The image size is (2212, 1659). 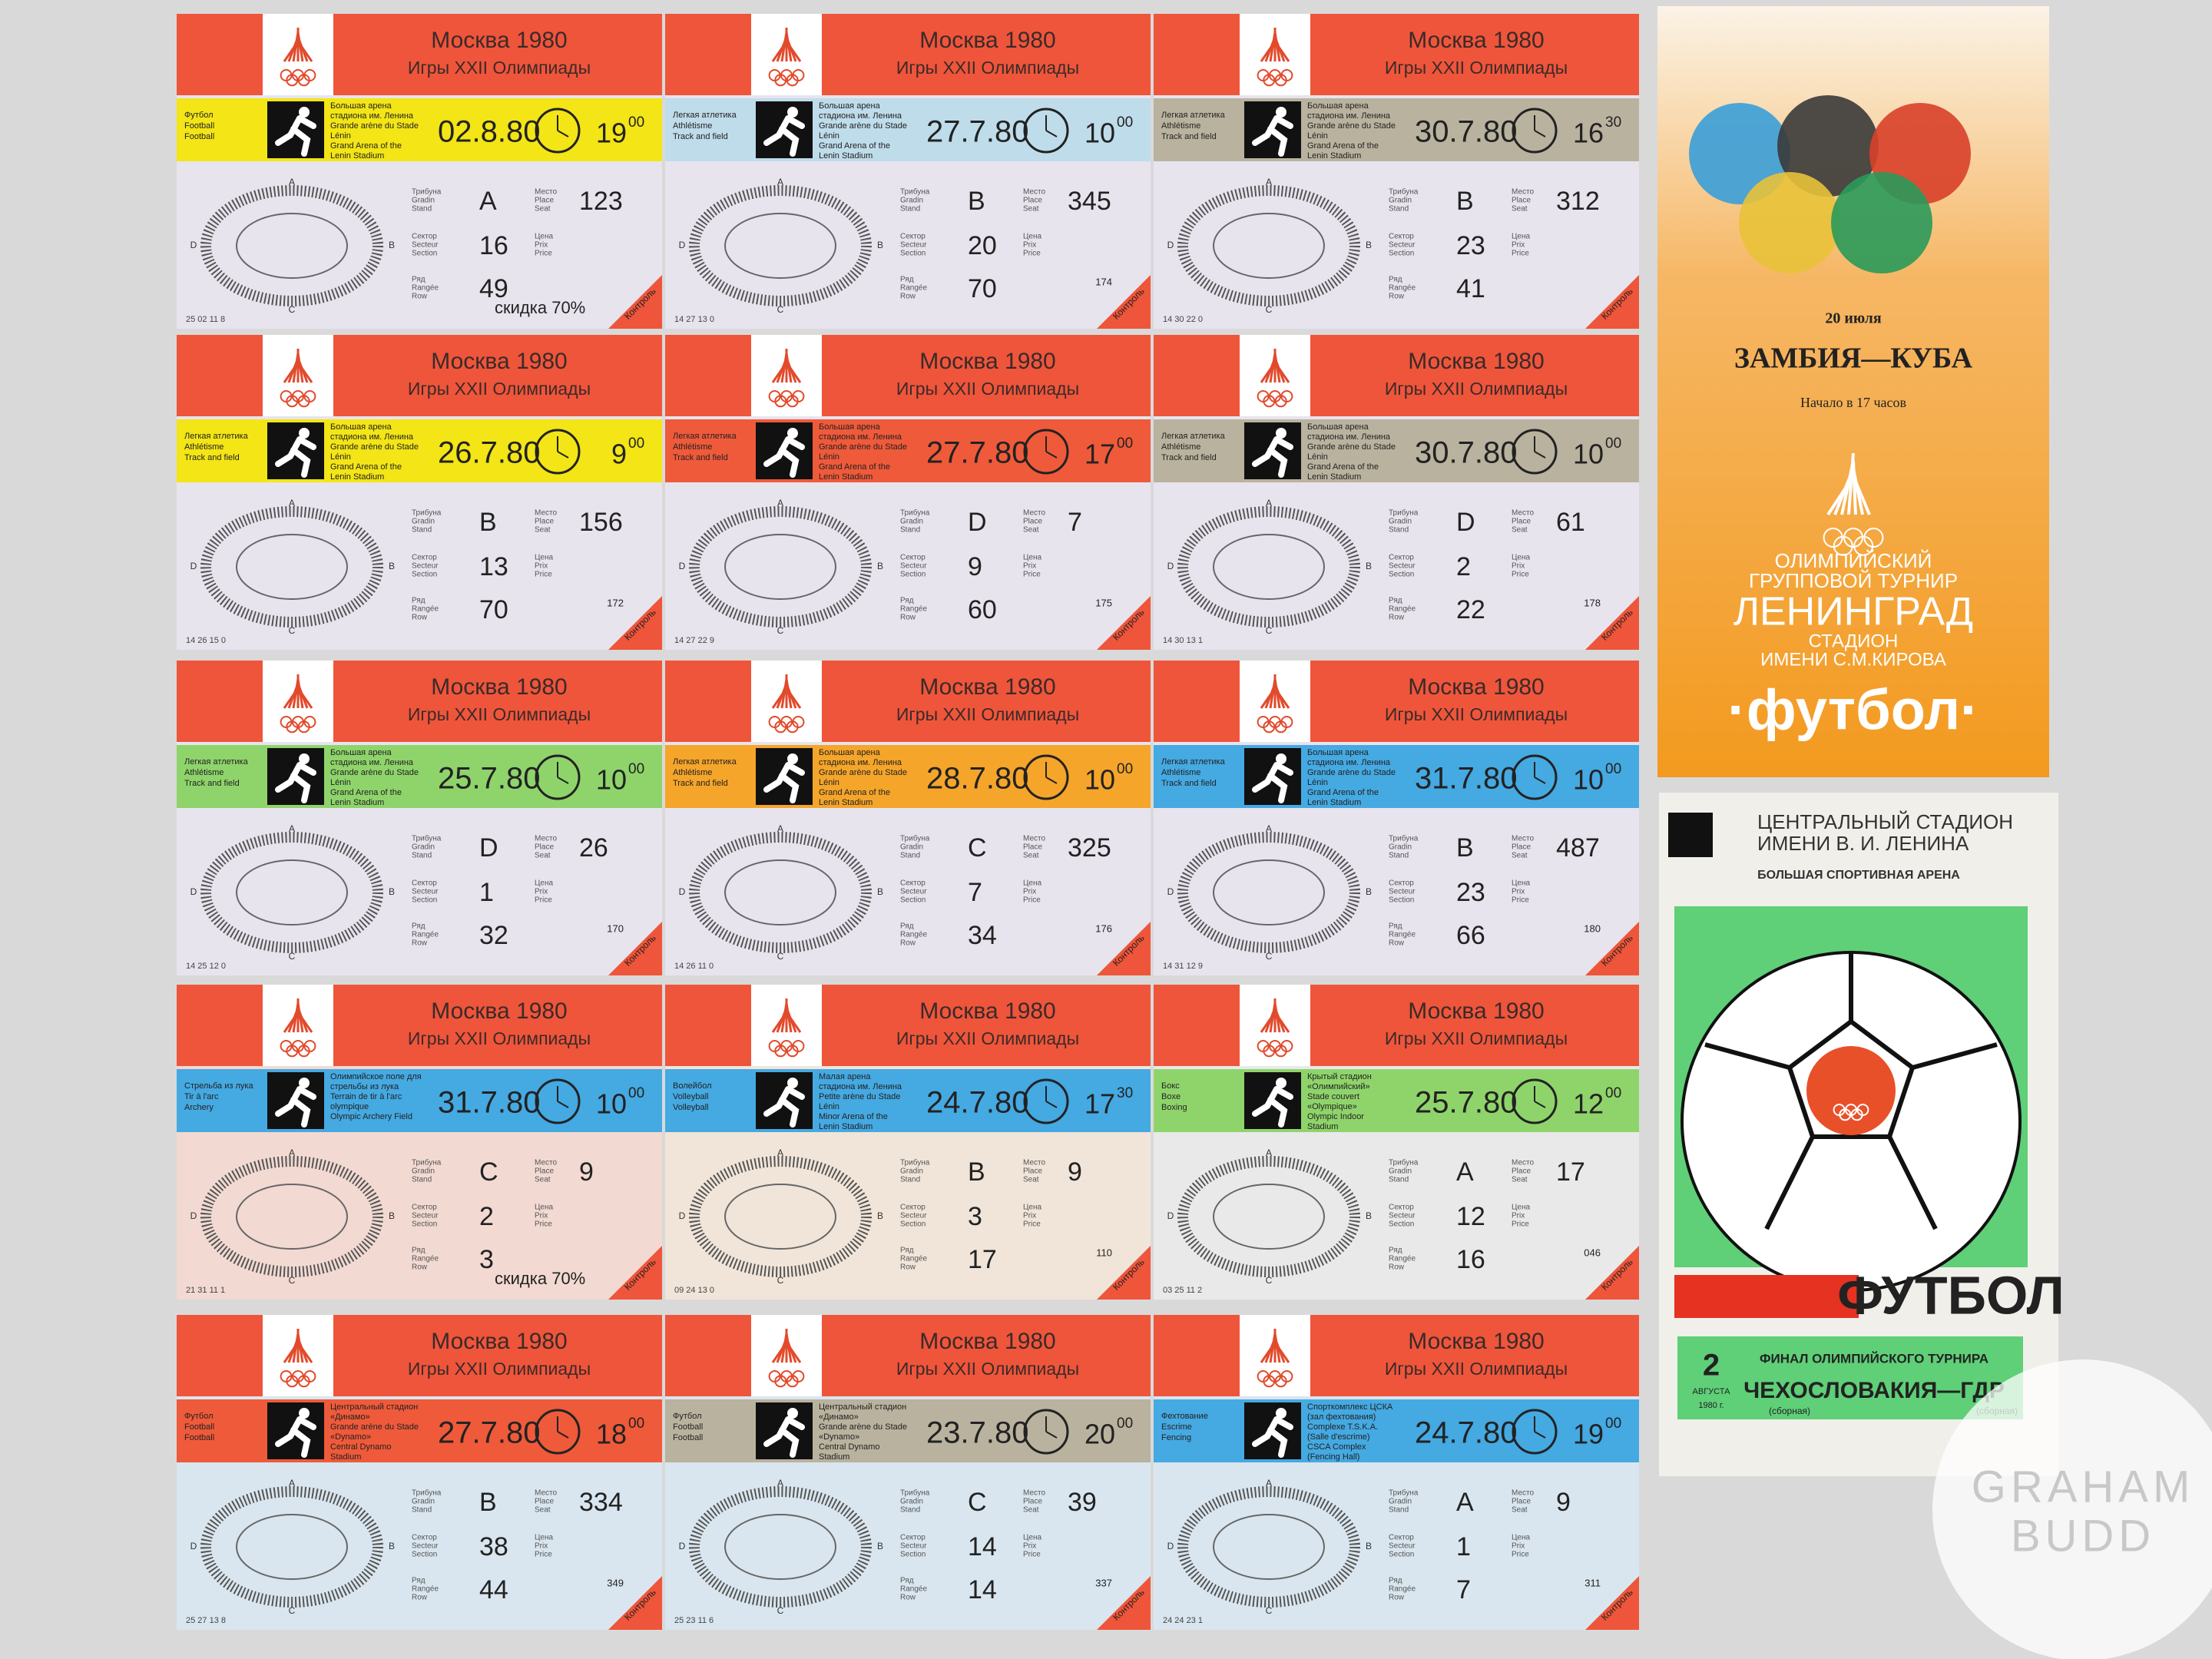 I want to click on team-note: (сборная), so click(x=1790, y=1411).